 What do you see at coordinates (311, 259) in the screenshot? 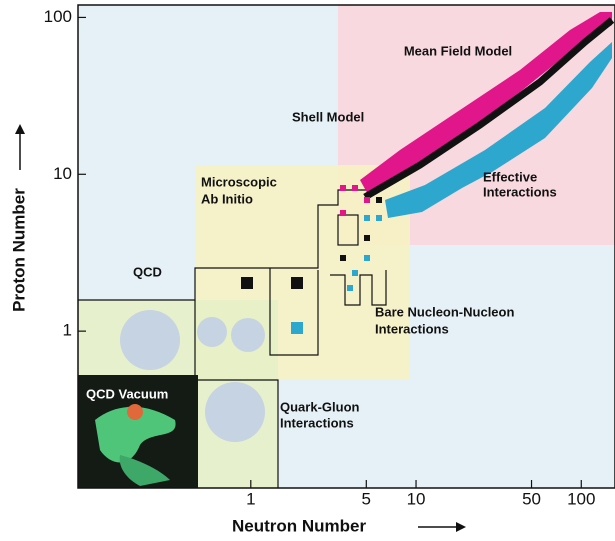
I see `nuclei` at bounding box center [311, 259].